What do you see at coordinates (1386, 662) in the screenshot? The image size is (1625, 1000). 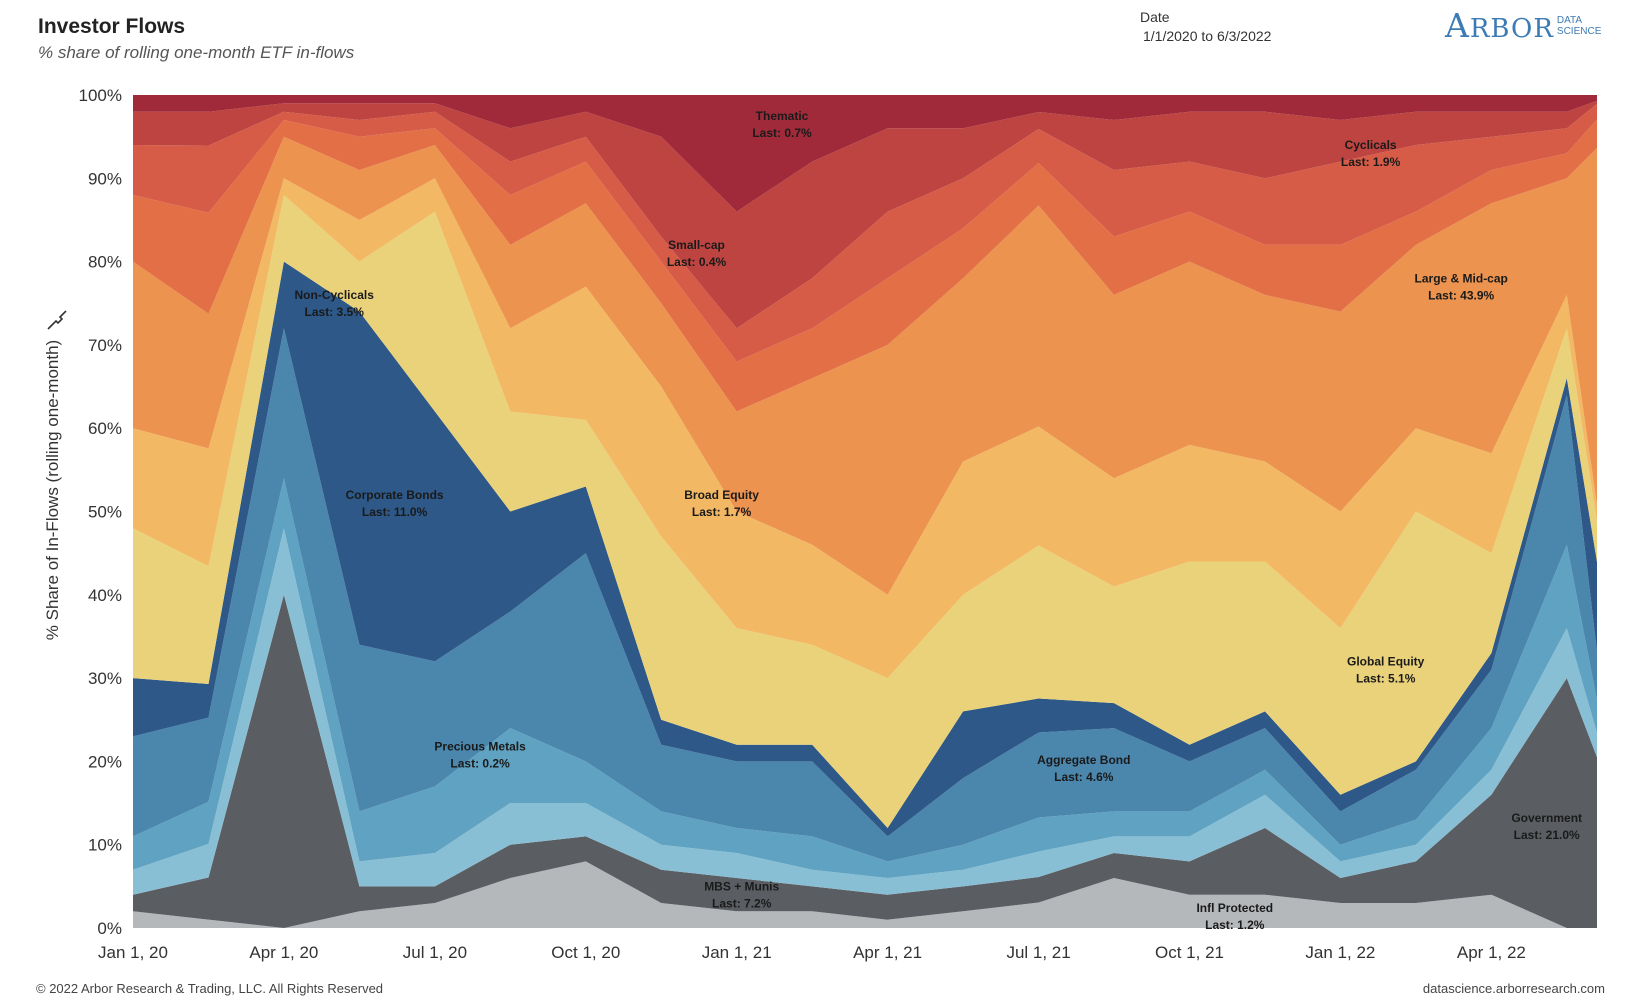 I see `annotation-name: Global Equity` at bounding box center [1386, 662].